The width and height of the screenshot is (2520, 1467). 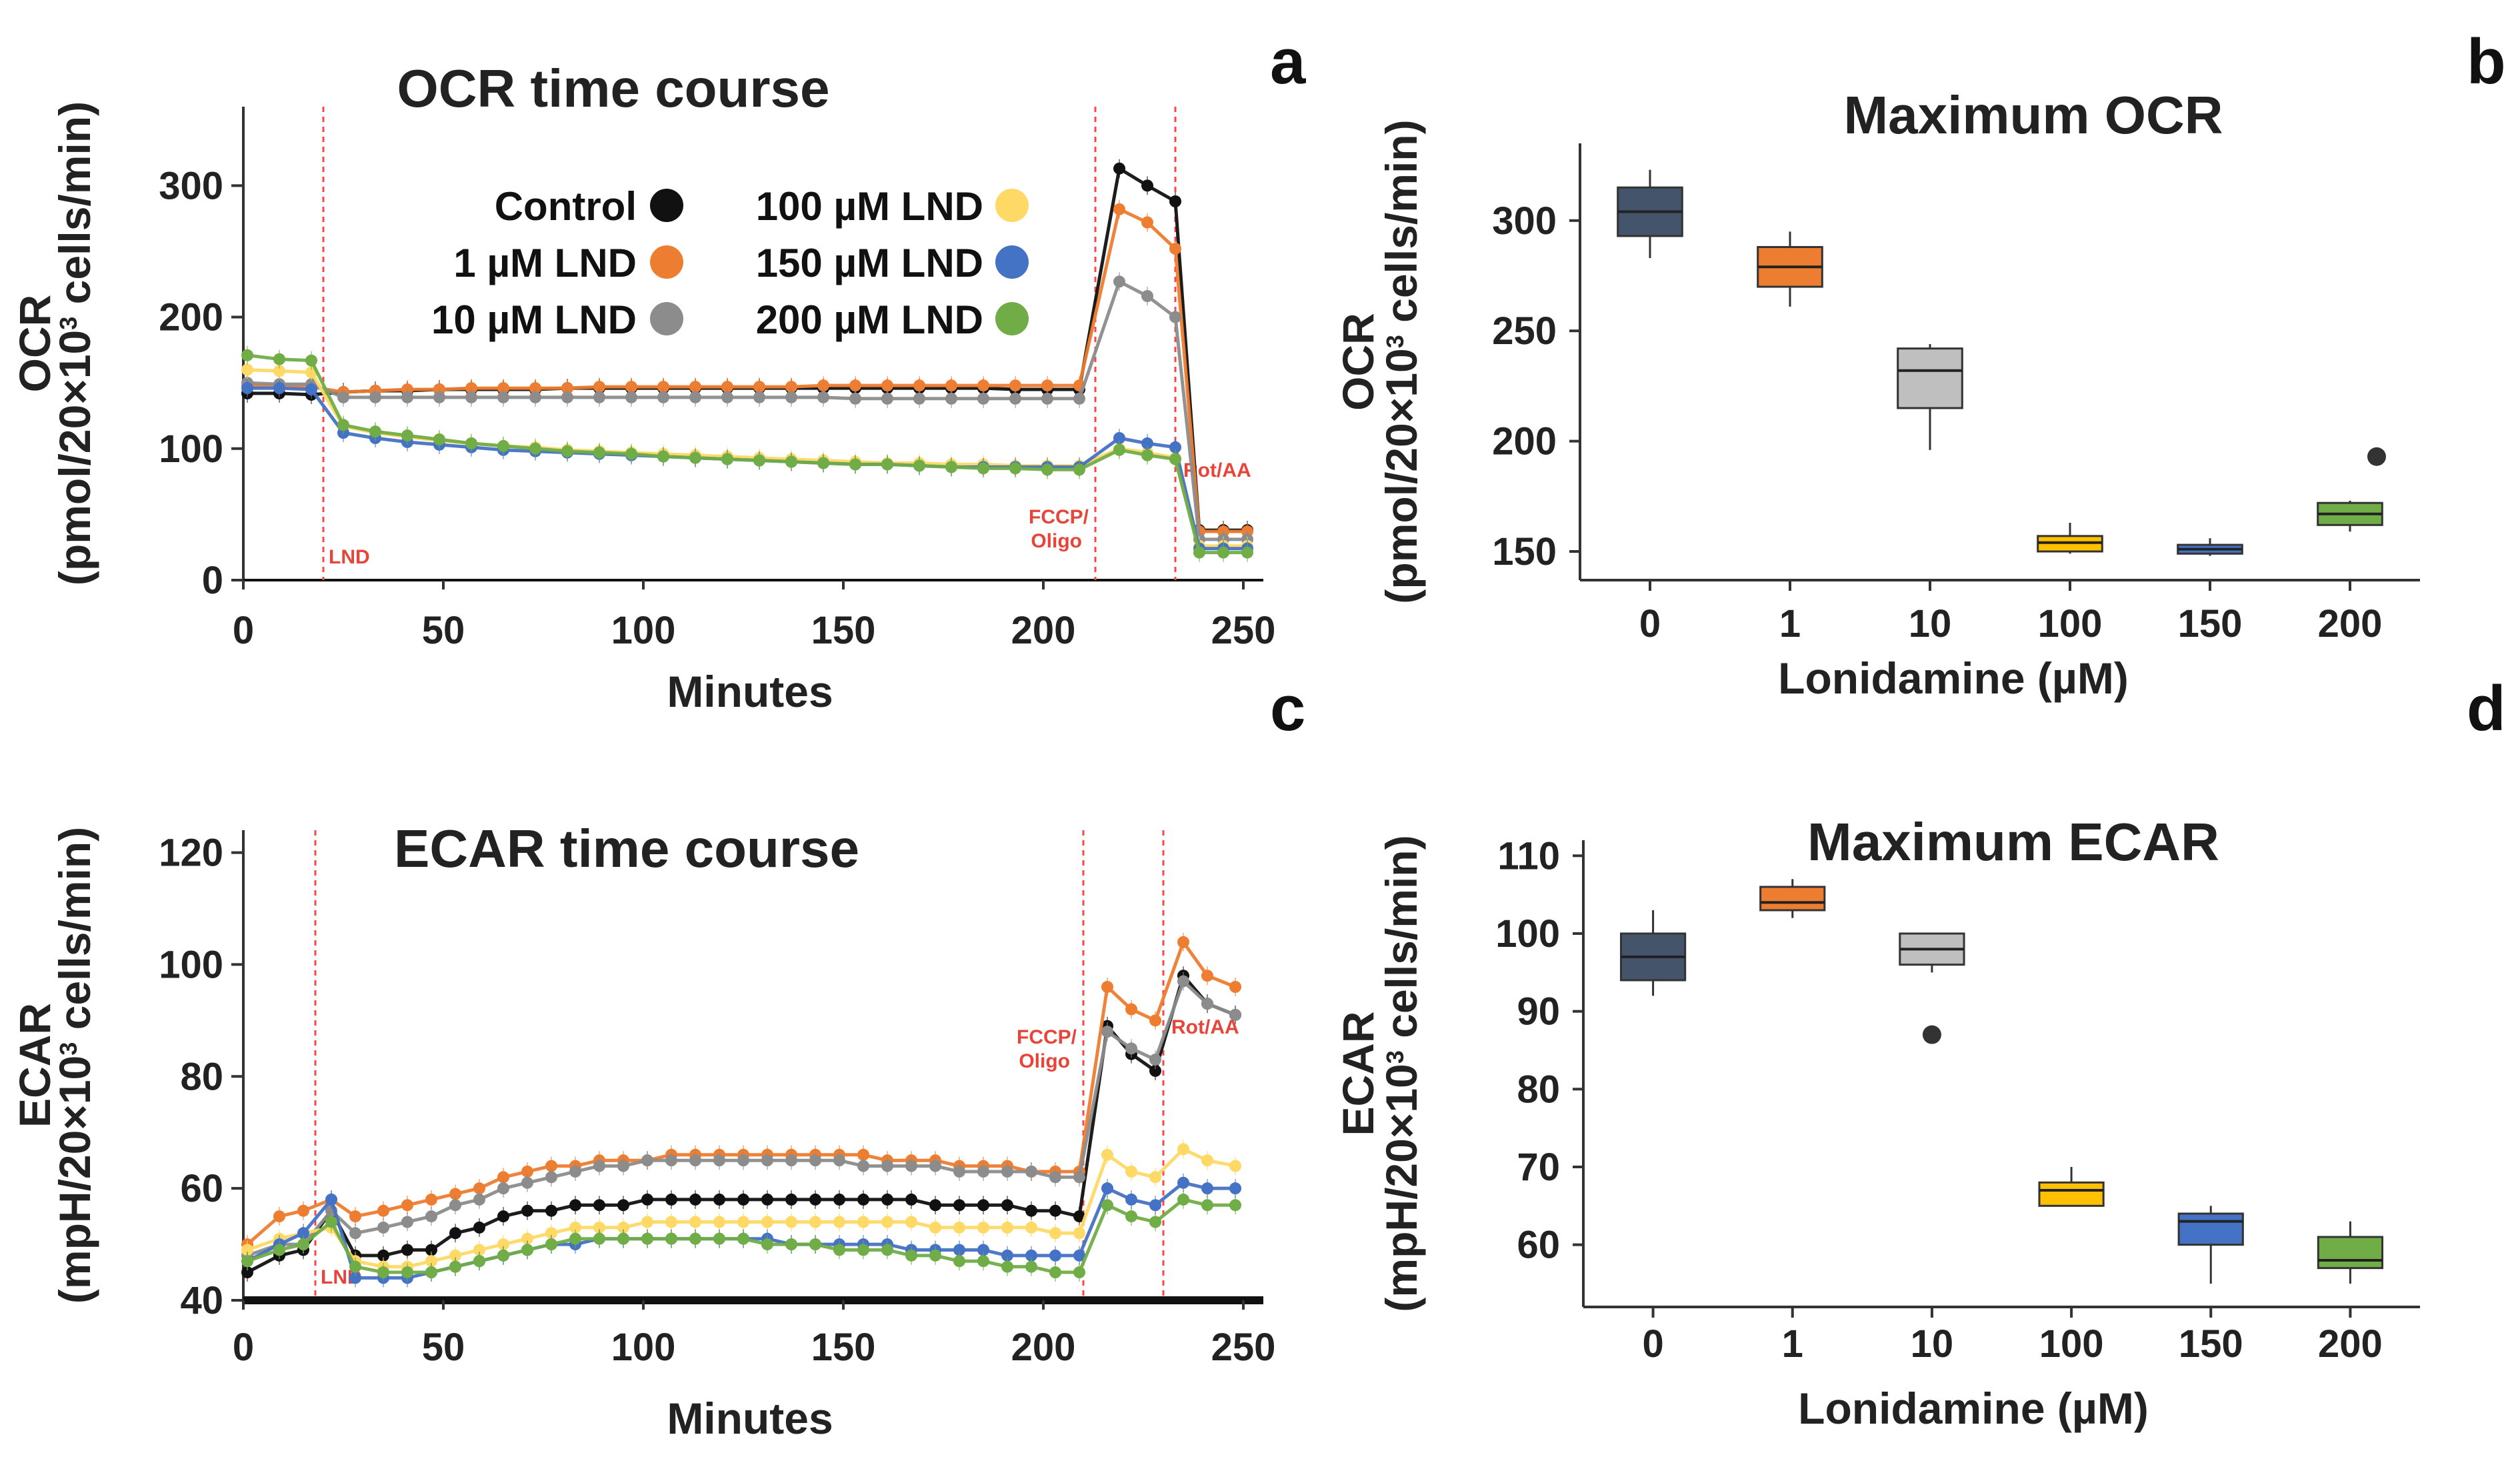 I want to click on legend-label-lnd1: 1 µM LND, so click(x=545, y=263).